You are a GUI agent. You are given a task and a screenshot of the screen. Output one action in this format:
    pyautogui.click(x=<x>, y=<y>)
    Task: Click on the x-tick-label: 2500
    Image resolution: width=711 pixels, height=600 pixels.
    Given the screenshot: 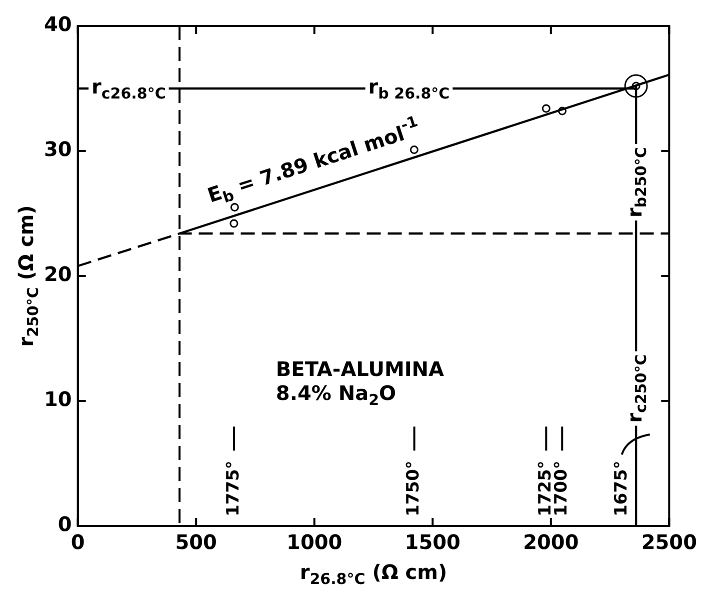 What is the action you would take?
    pyautogui.click(x=669, y=542)
    